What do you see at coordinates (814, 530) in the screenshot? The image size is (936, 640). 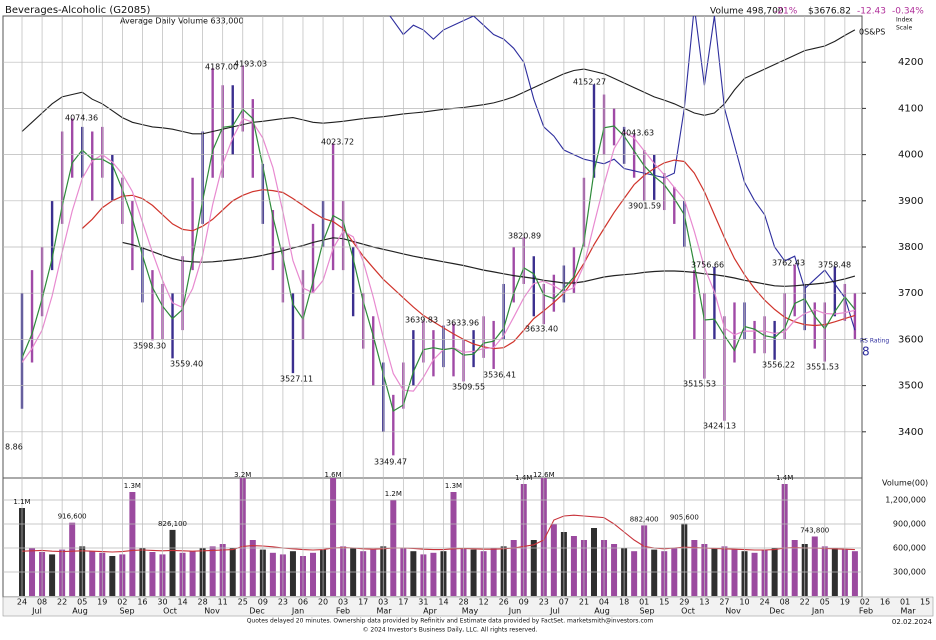 I see `volume-label: 743,800` at bounding box center [814, 530].